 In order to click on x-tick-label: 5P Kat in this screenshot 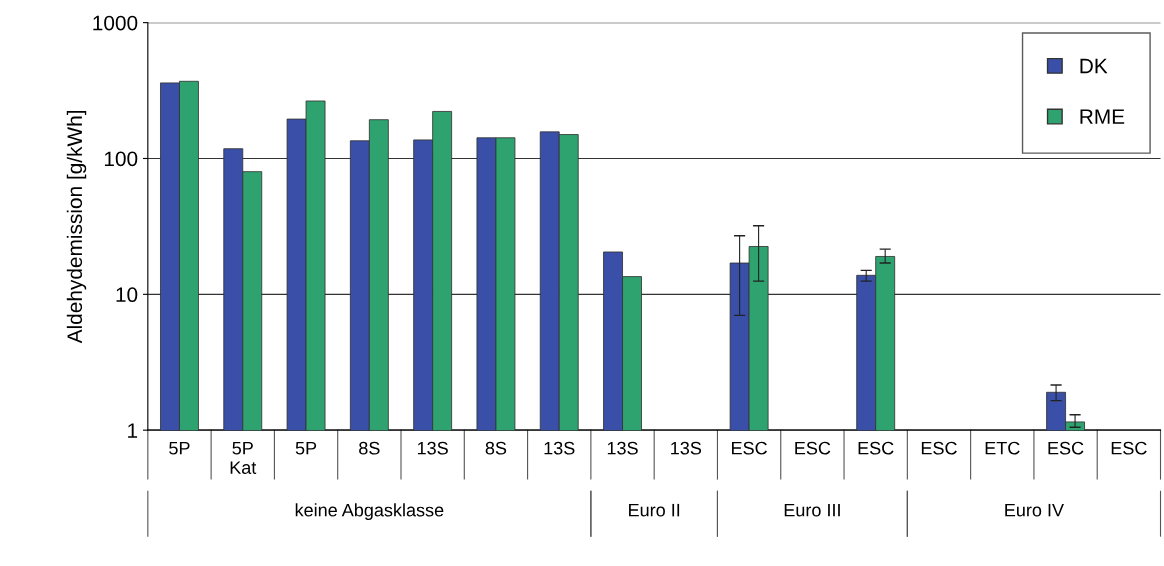, I will do `click(243, 457)`.